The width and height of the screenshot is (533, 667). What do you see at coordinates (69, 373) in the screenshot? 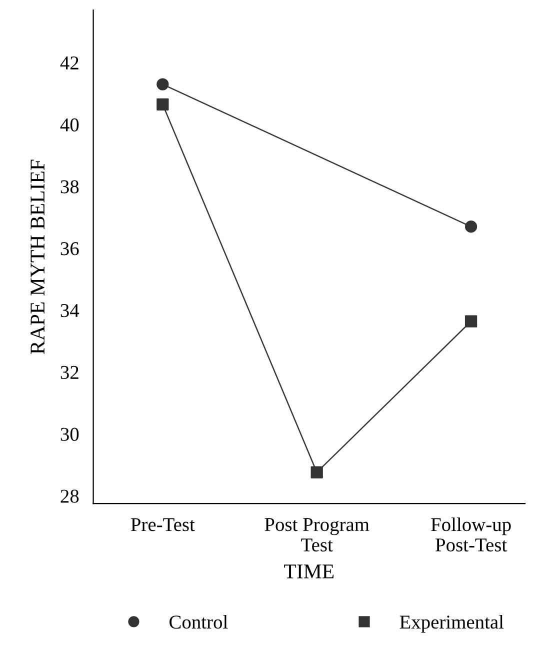
I see `y-tick-label: 32` at bounding box center [69, 373].